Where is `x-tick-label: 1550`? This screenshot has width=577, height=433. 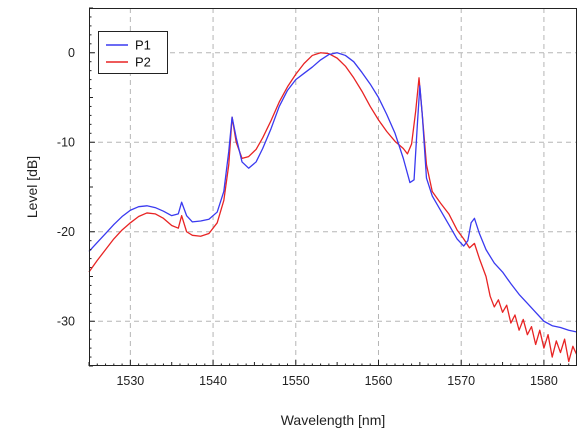 x-tick-label: 1550 is located at coordinates (296, 381).